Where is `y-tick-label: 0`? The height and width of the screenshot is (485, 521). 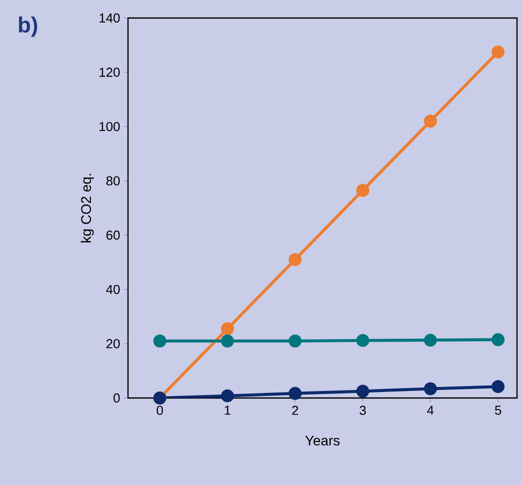
y-tick-label: 0 is located at coordinates (117, 398).